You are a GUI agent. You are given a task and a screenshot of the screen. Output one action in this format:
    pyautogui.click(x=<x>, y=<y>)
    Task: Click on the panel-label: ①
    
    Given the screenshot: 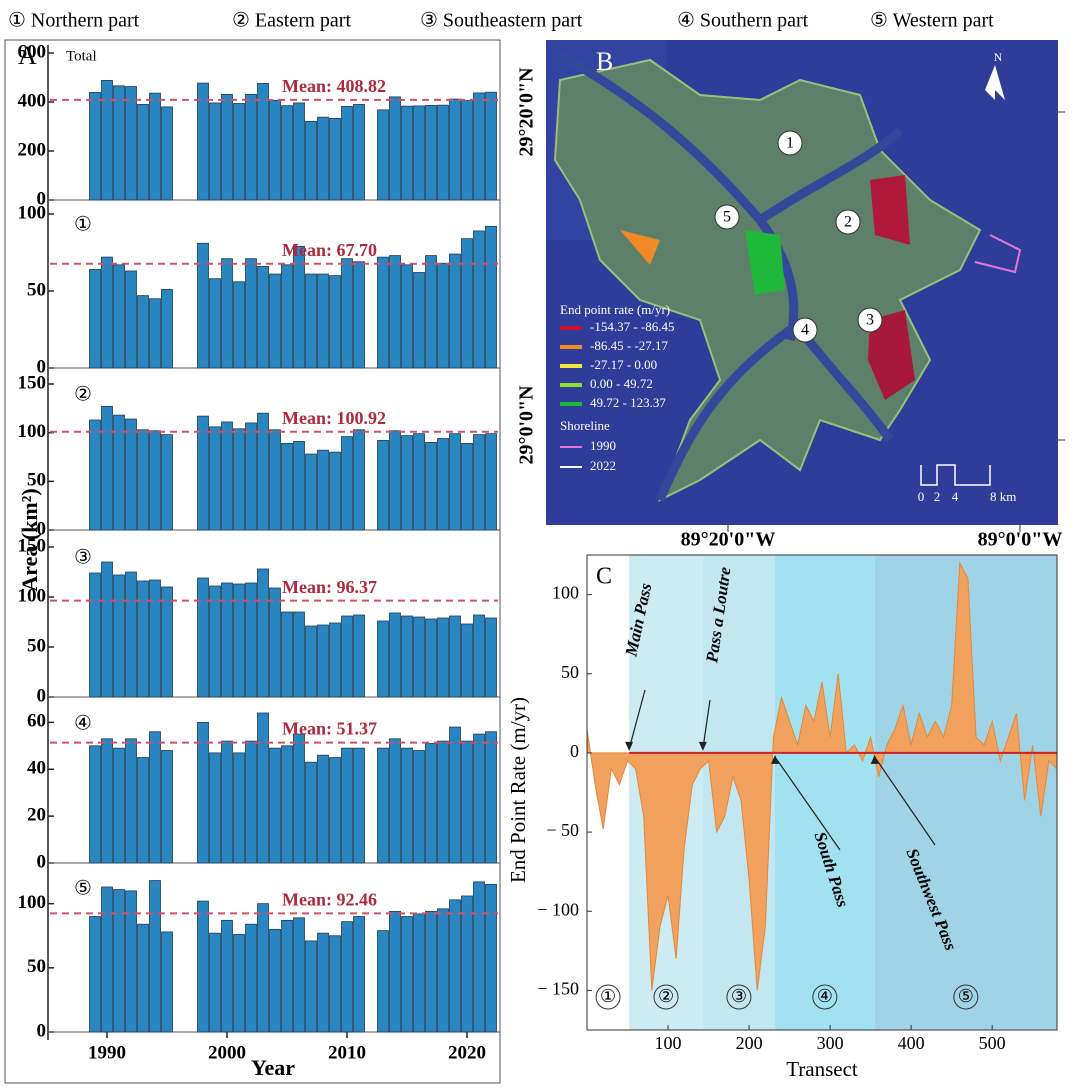 What is the action you would take?
    pyautogui.click(x=83, y=225)
    